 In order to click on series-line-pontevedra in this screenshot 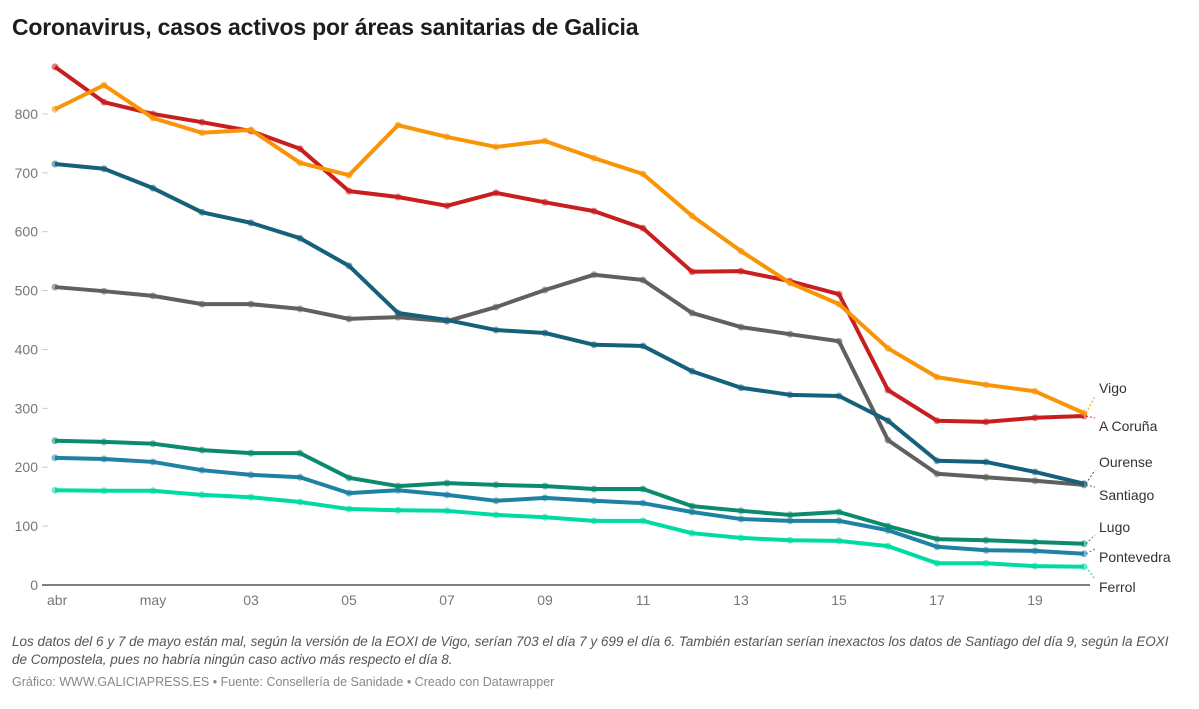, I will do `click(569, 505)`.